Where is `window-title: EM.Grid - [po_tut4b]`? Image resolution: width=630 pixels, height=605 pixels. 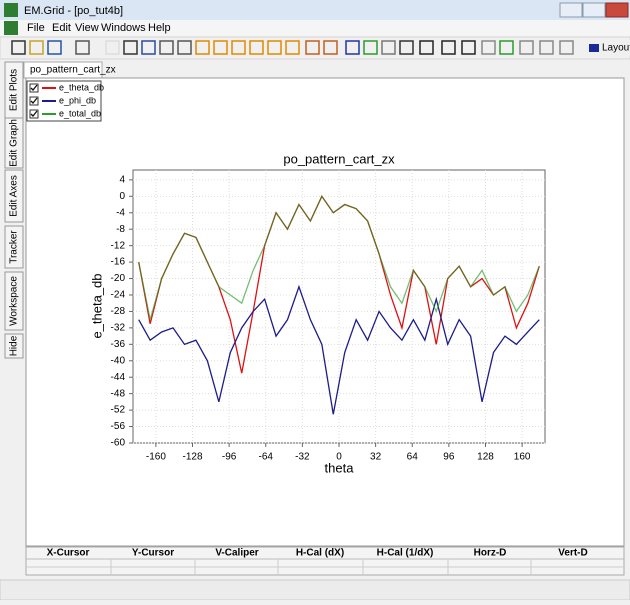 window-title: EM.Grid - [po_tut4b] is located at coordinates (73, 11).